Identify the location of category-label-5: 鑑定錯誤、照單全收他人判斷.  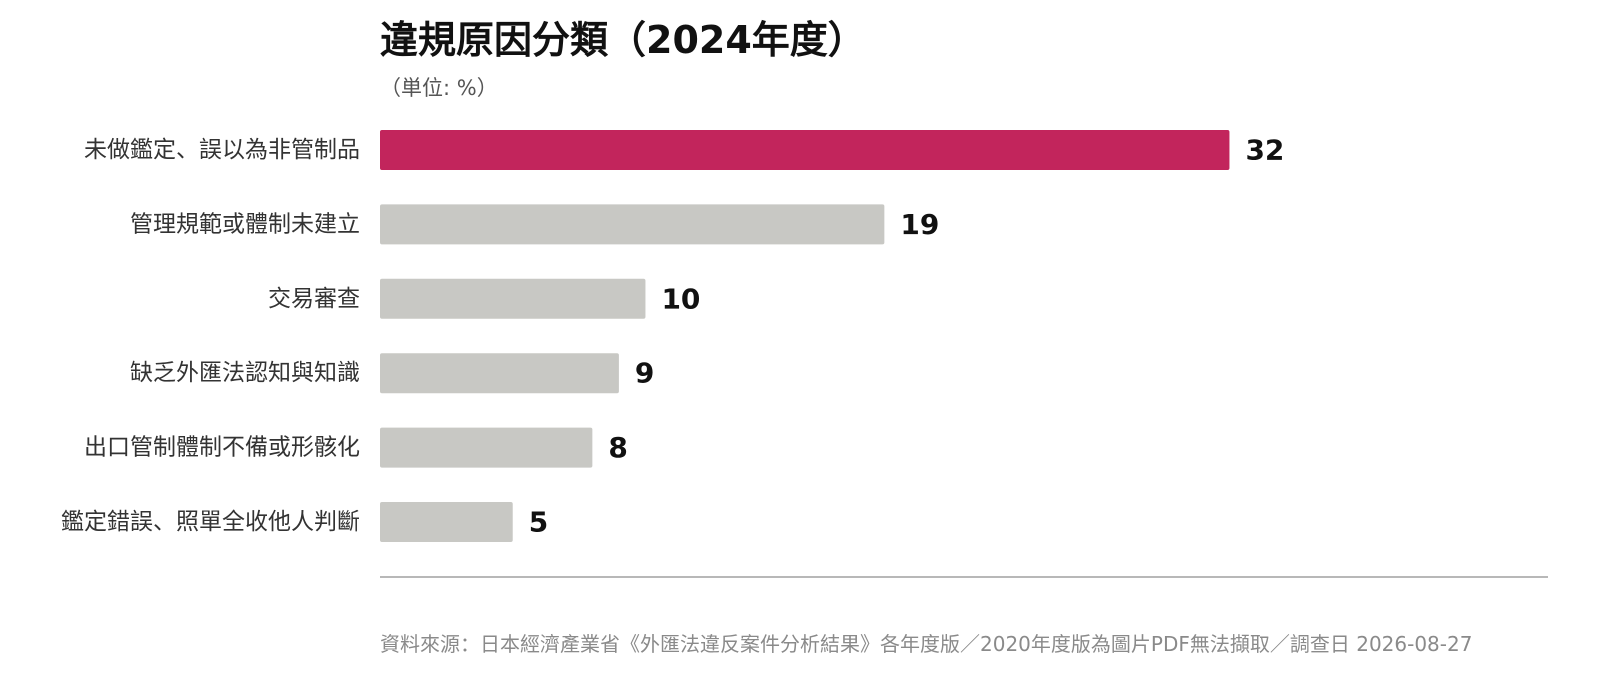
(210, 522).